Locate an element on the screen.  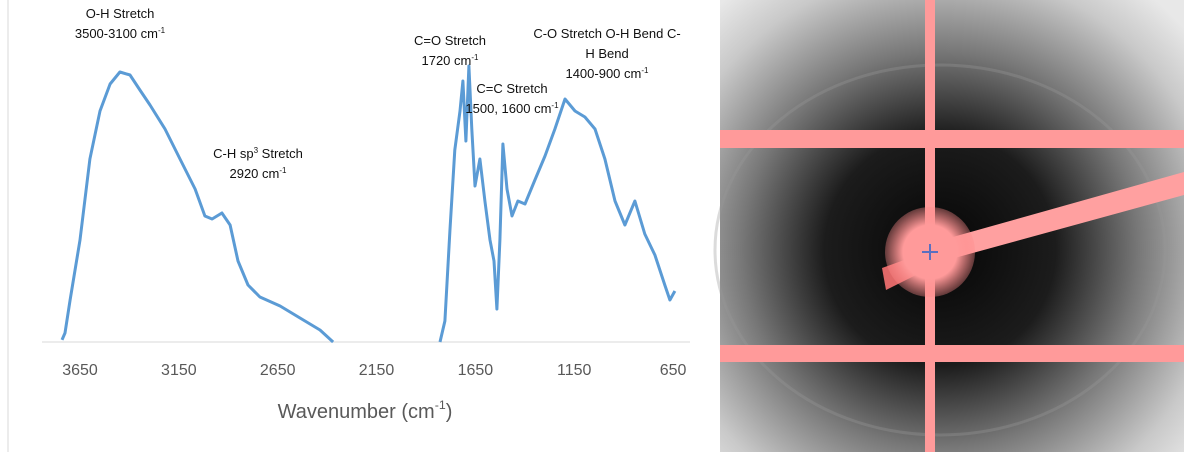
text-run: 3500-3100 cm is located at coordinates (116, 33).